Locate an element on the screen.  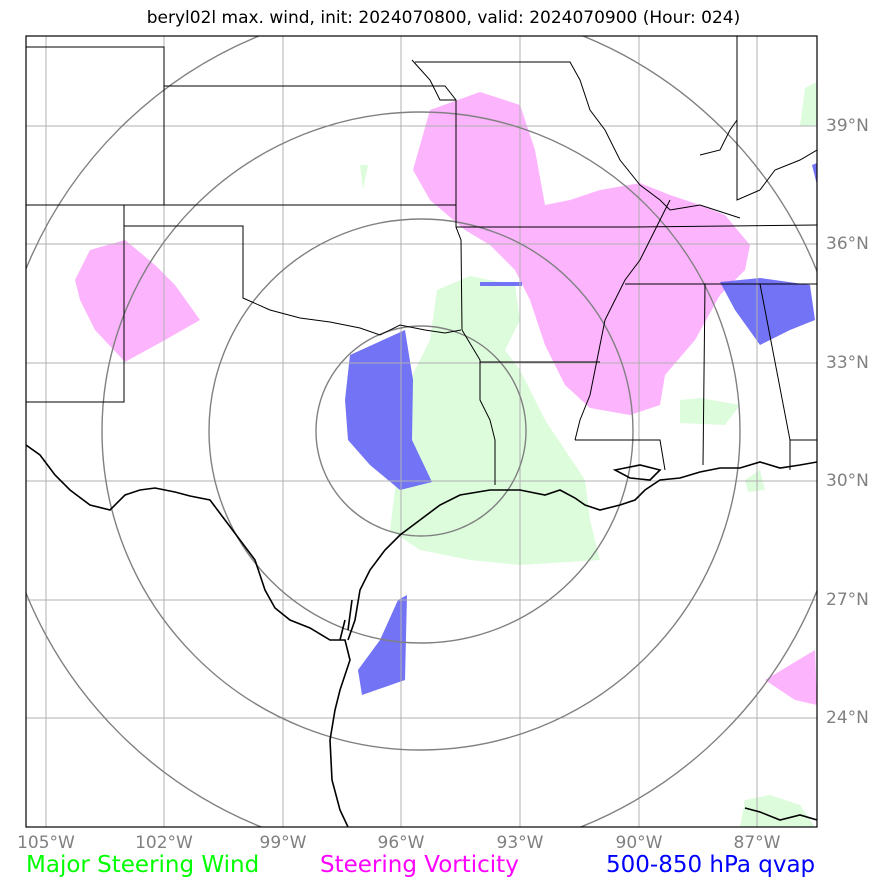
lat-label-30n: 30°N is located at coordinates (847, 481).